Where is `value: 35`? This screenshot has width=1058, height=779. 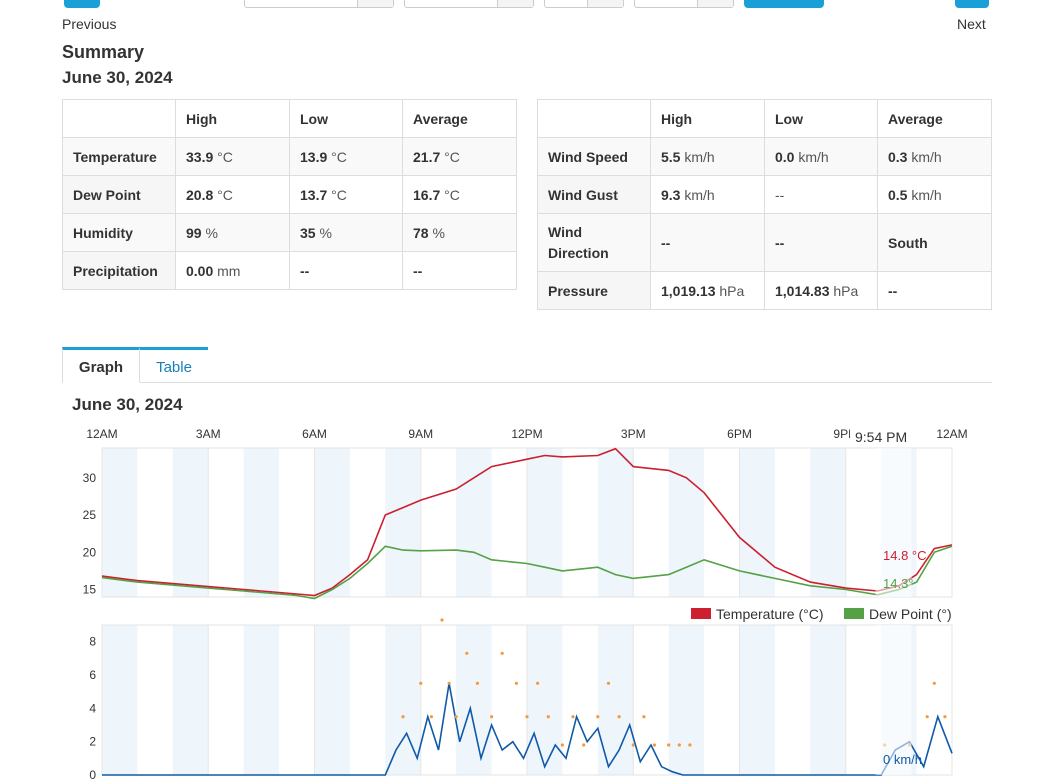
value: 35 is located at coordinates (308, 232).